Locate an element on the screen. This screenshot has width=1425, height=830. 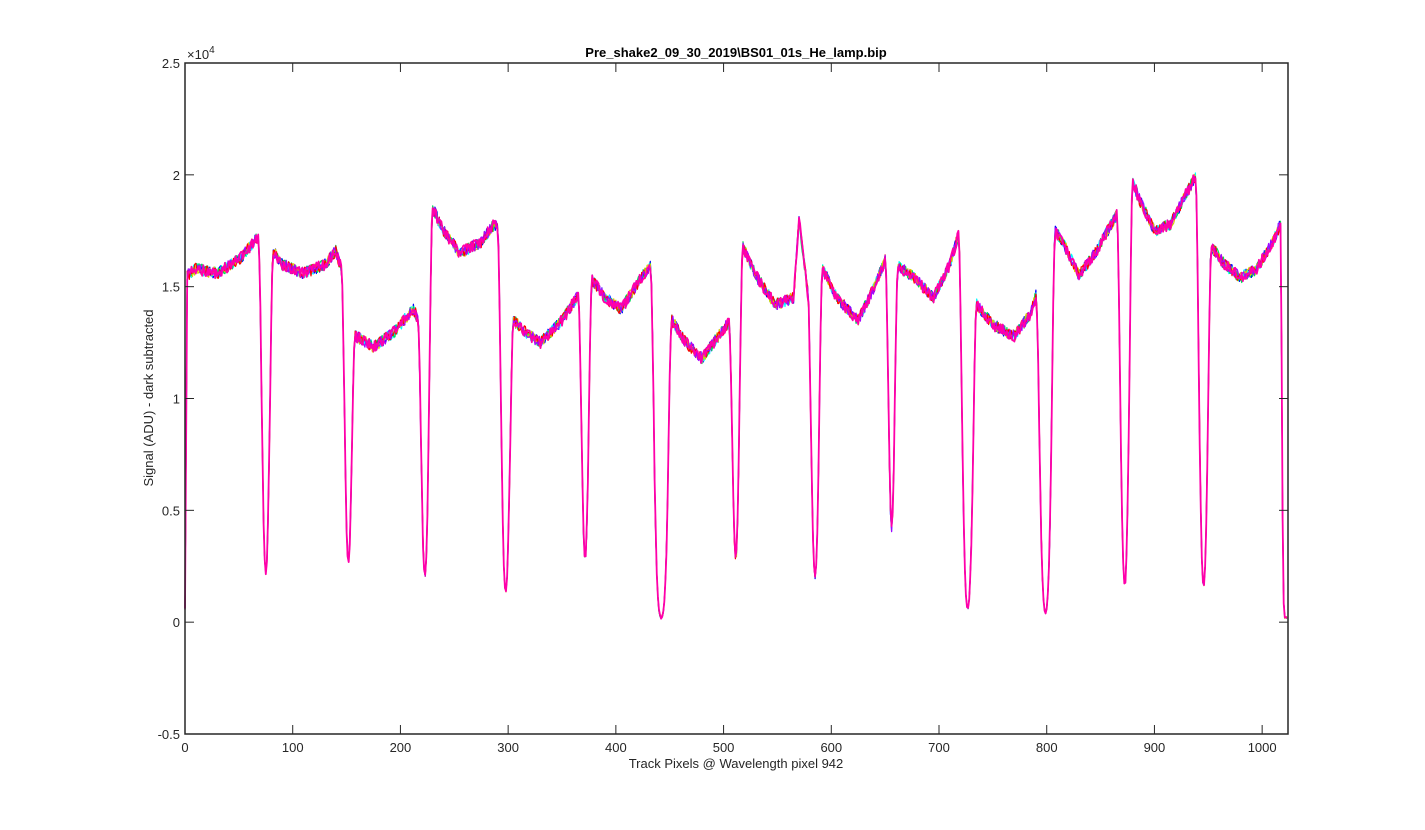
y-axis-exponent: ×10⁴ is located at coordinates (201, 53).